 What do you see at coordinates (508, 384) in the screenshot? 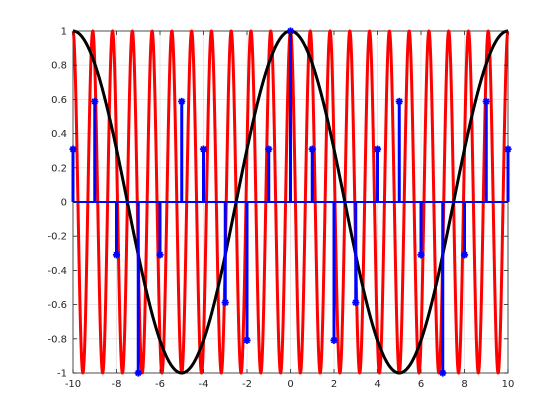
I see `x-tick-label: 10` at bounding box center [508, 384].